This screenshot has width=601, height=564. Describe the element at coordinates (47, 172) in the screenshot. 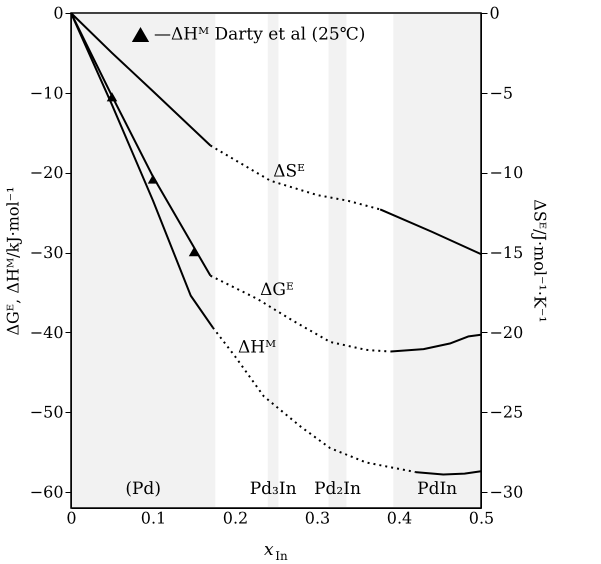

I see `y-tick-label: −20` at that location.